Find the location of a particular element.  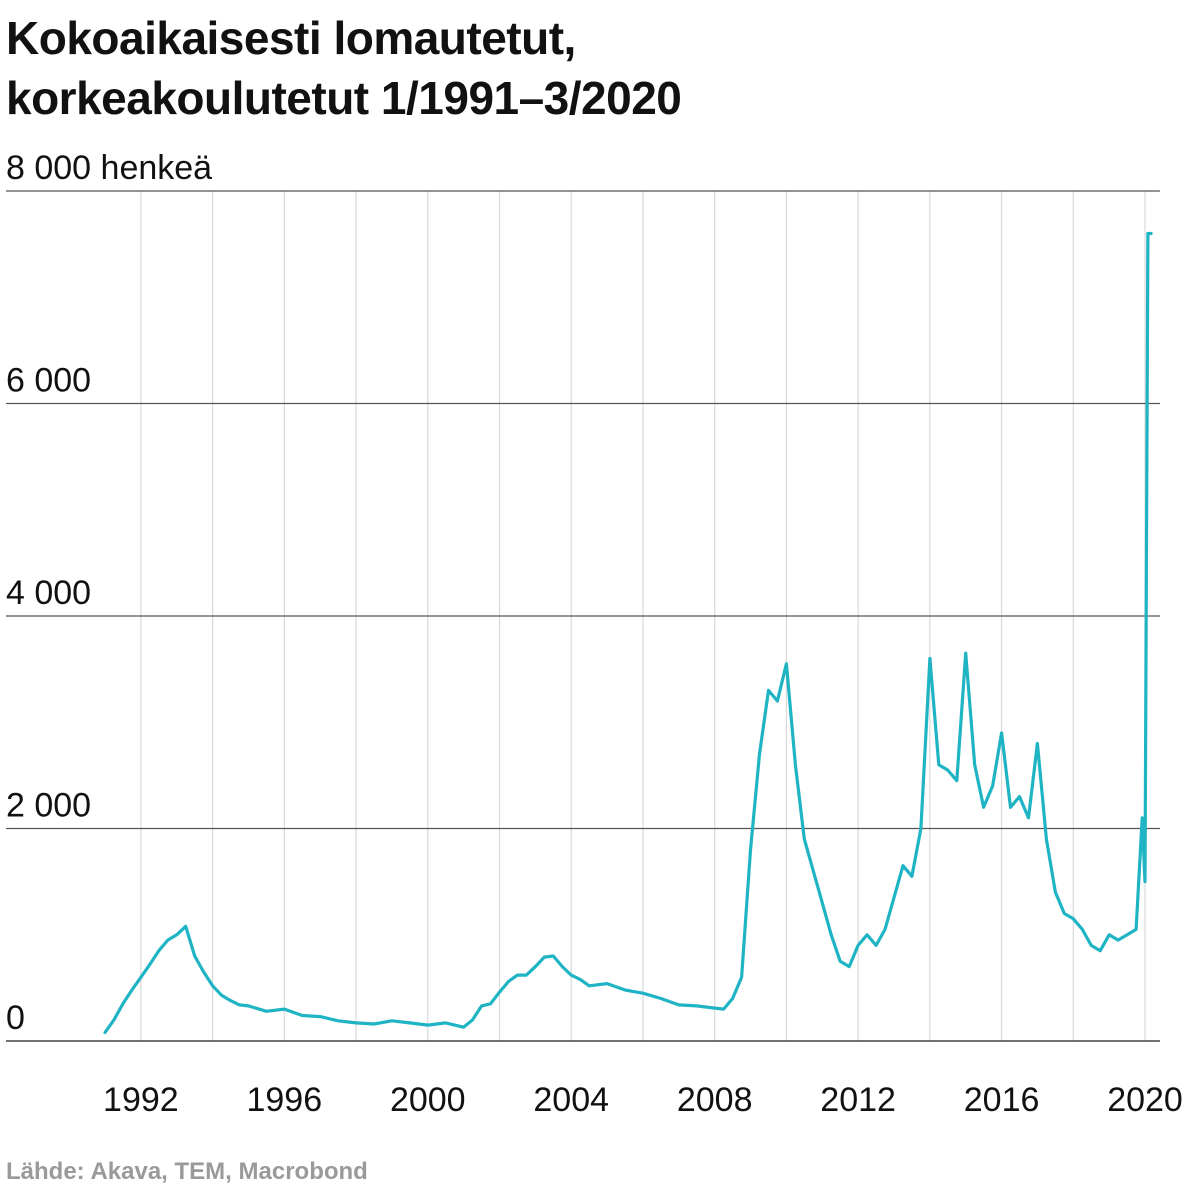

y-tick-label: 6 000 is located at coordinates (48, 381).